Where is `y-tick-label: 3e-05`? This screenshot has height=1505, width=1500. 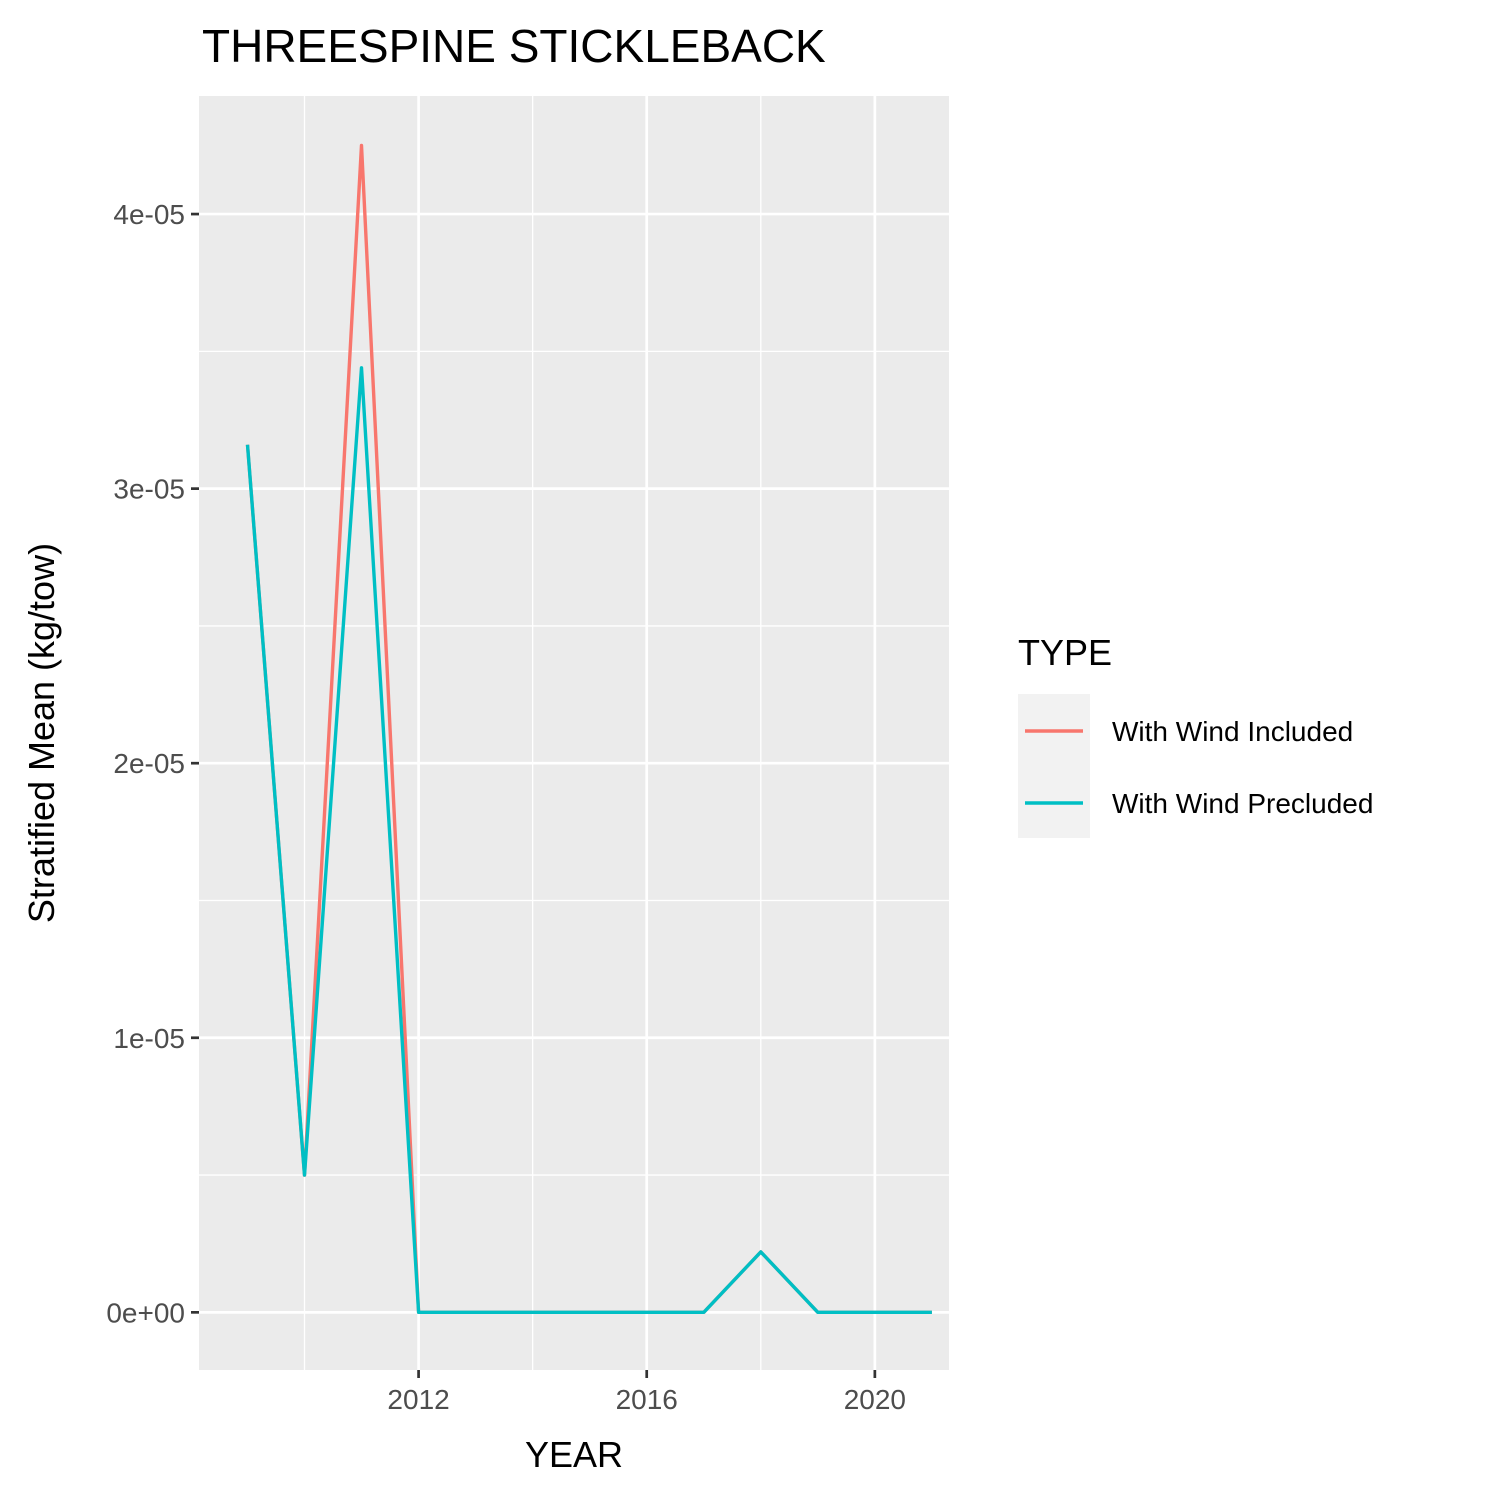
y-tick-label: 3e-05 is located at coordinates (149, 489).